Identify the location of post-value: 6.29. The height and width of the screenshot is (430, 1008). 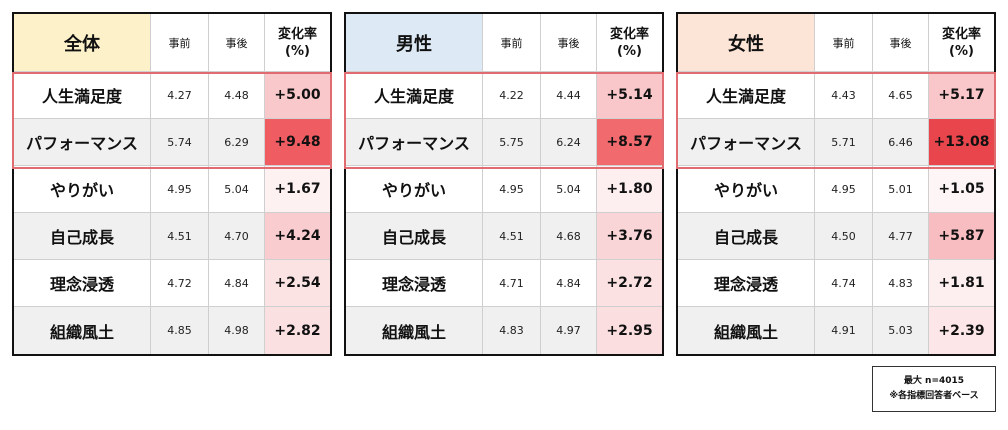
(237, 142).